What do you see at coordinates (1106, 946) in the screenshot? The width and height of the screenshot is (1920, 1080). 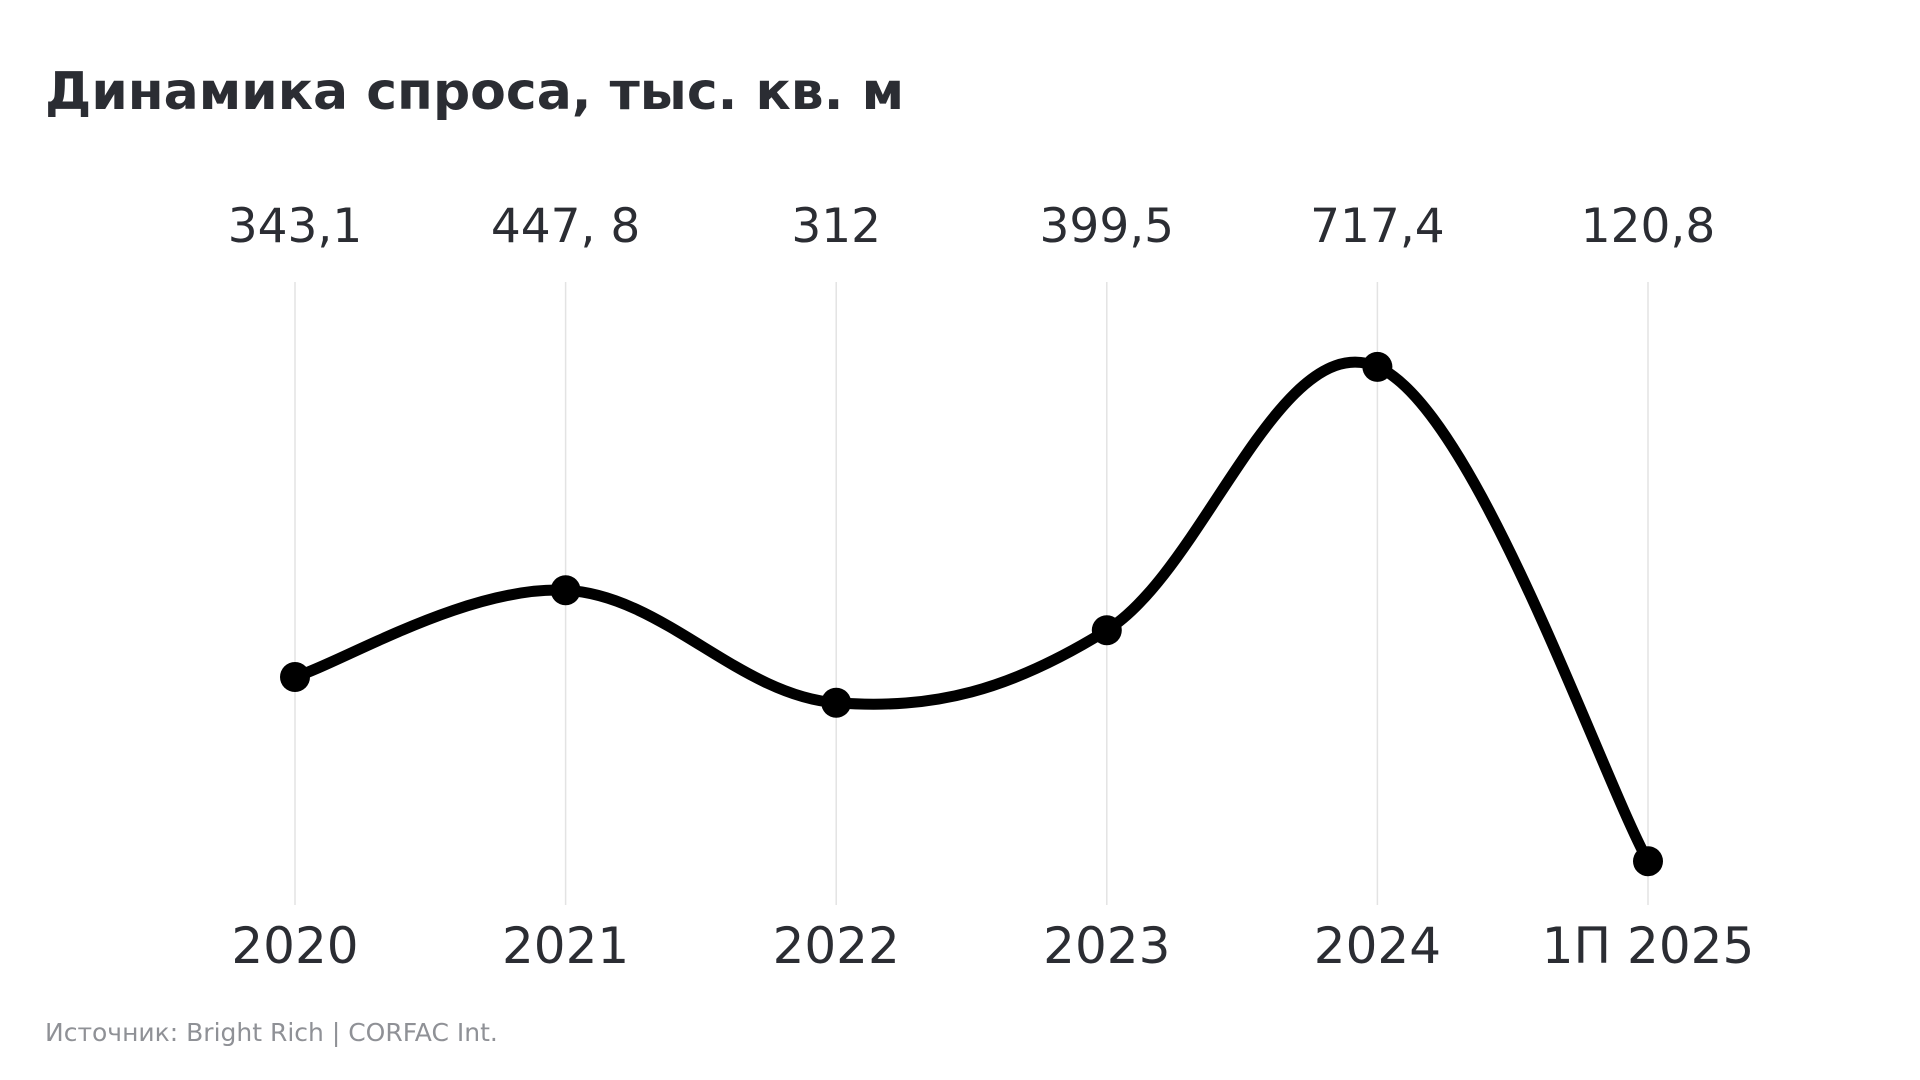 I see `x-tick-label: 2023` at bounding box center [1106, 946].